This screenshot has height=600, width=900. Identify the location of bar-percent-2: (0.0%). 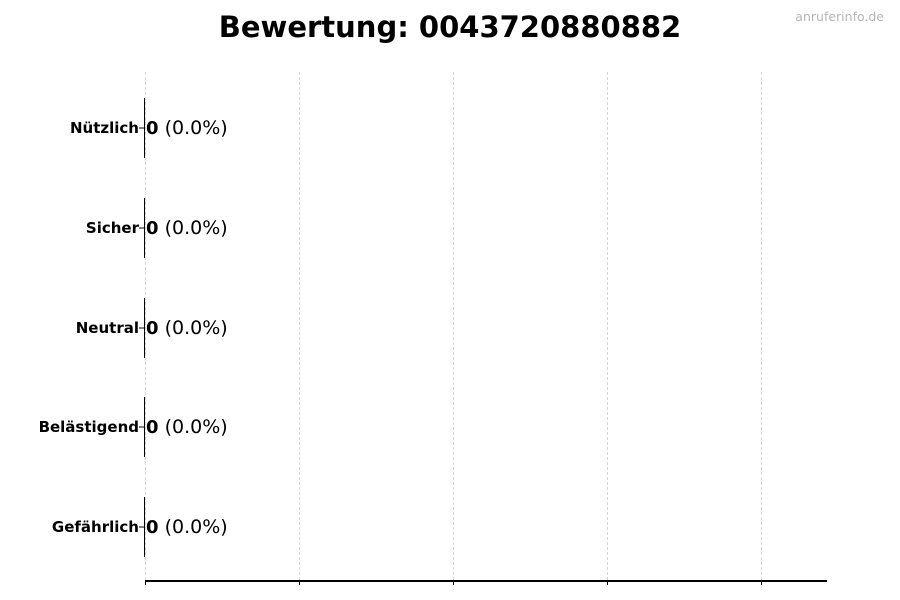
(193, 328).